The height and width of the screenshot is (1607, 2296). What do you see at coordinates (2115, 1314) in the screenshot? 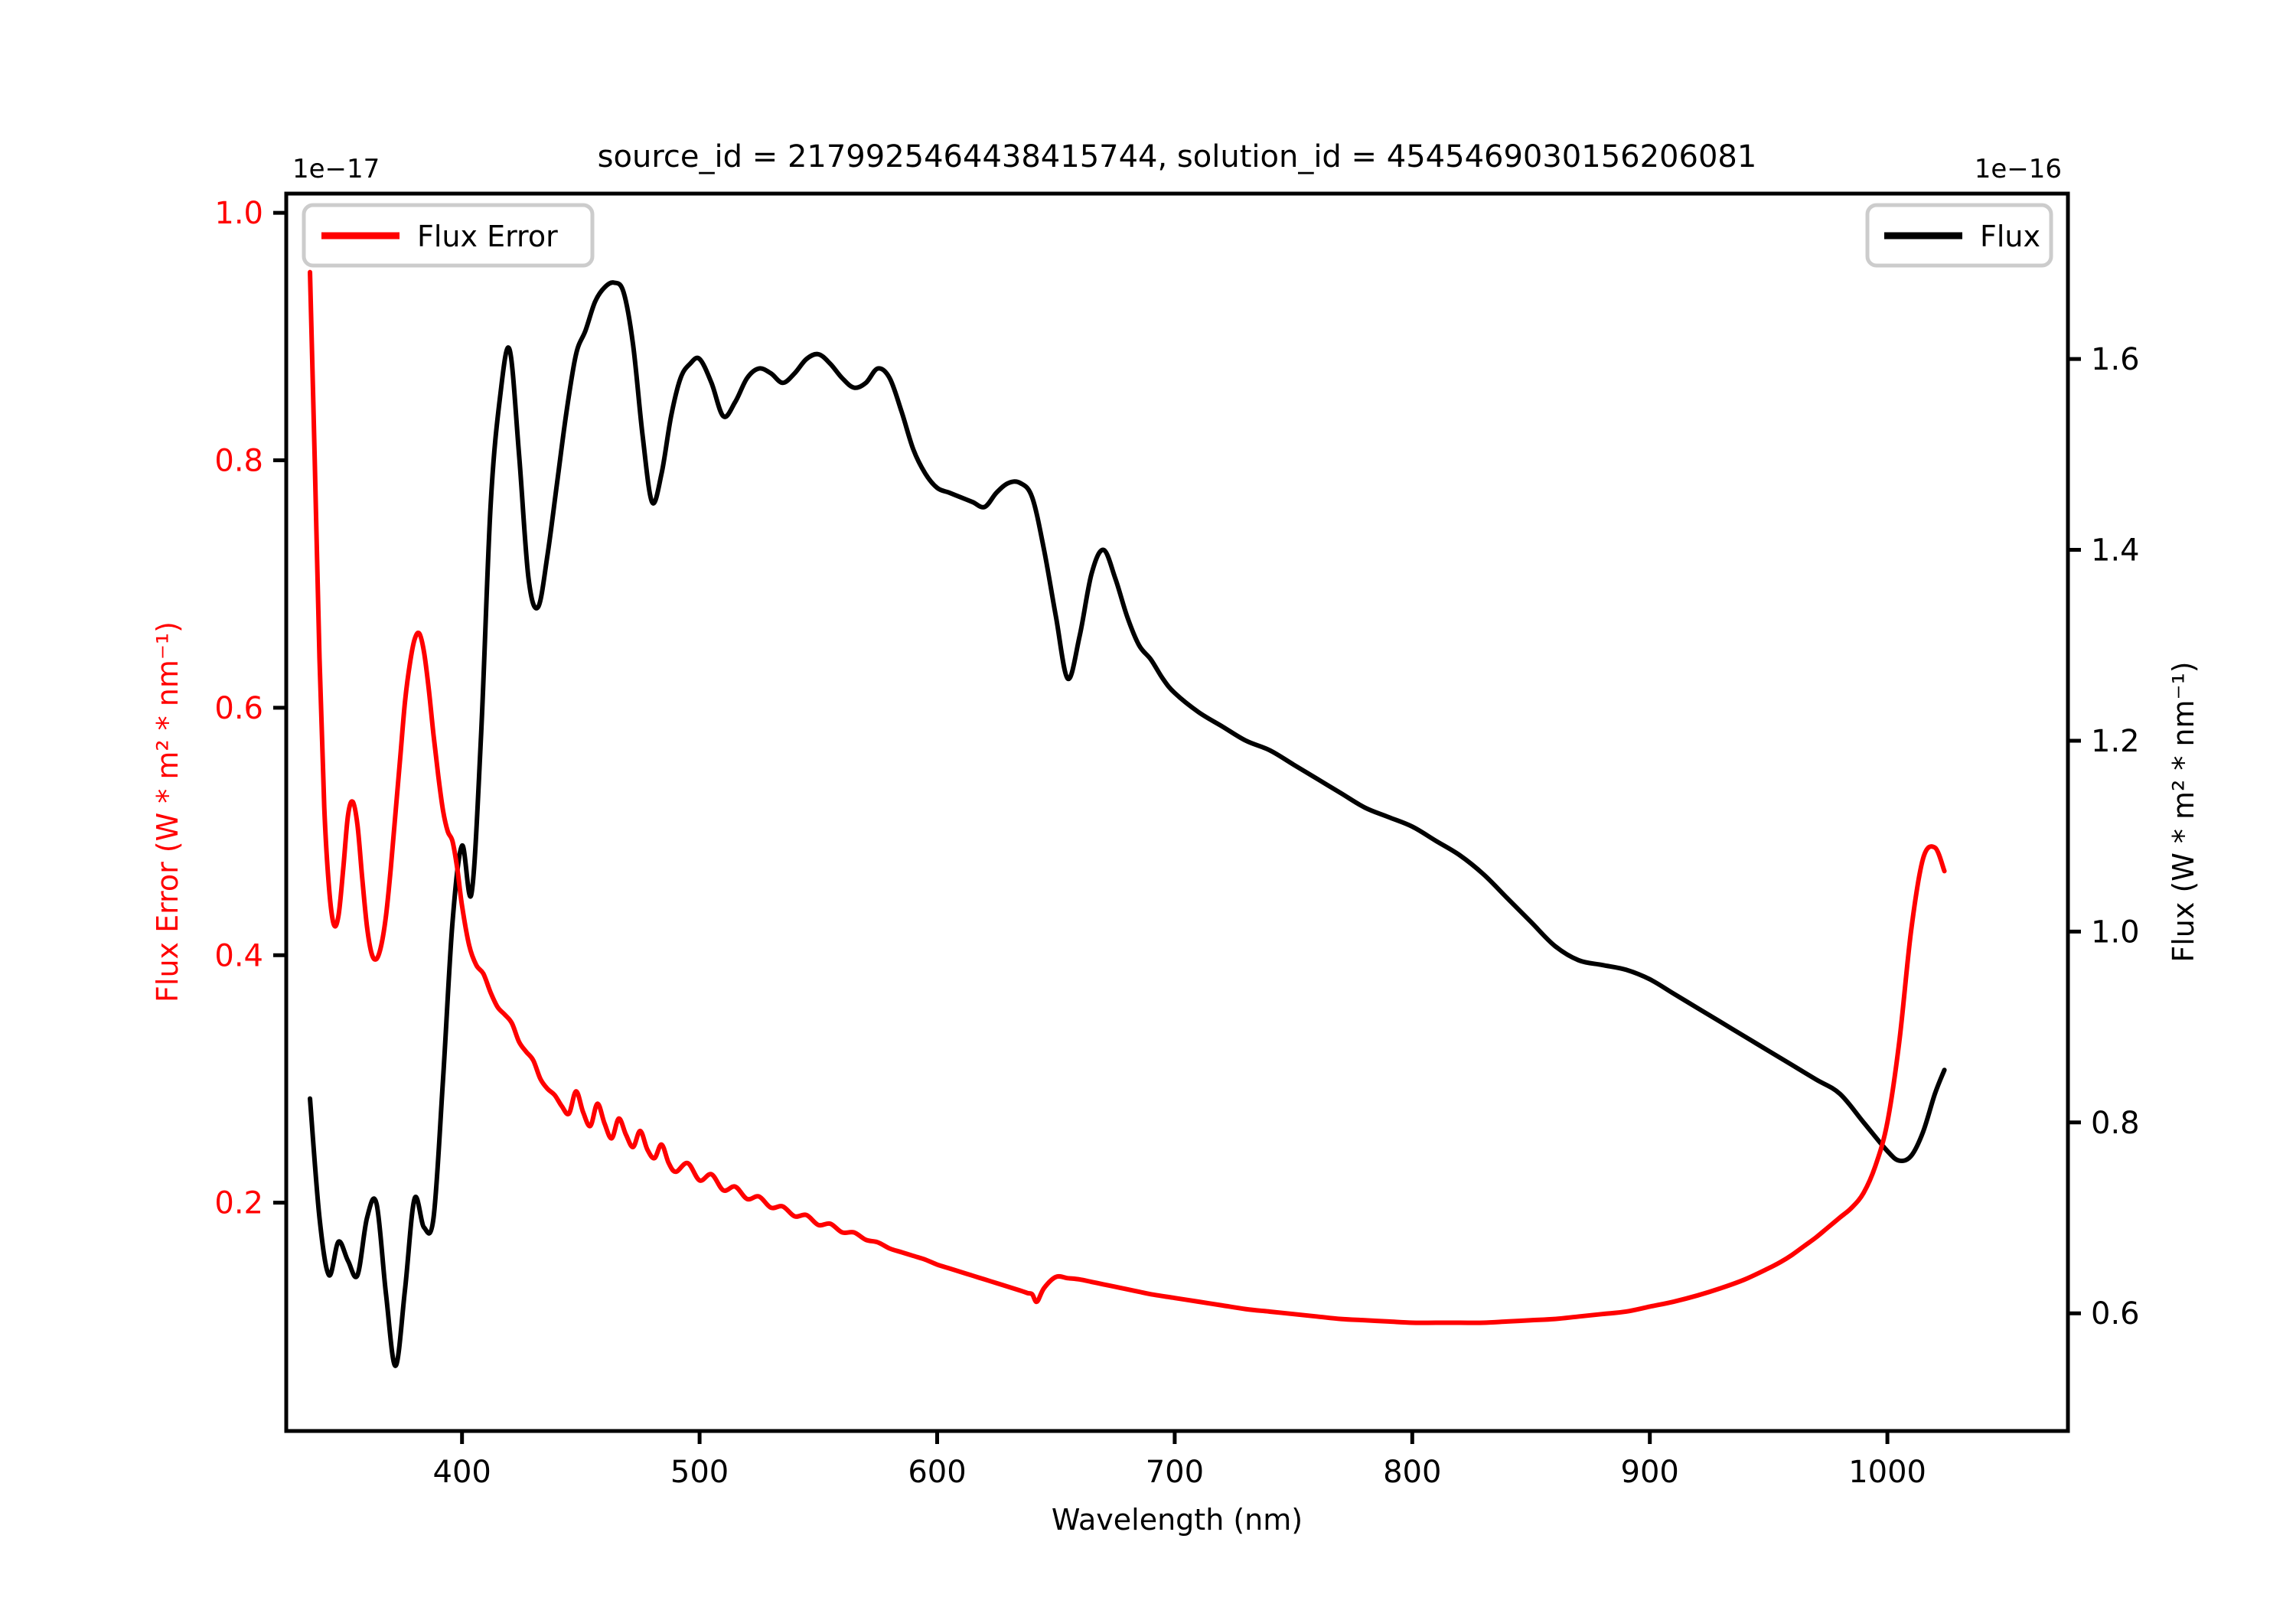
I see `y-right-tick-label: 0.6` at bounding box center [2115, 1314].